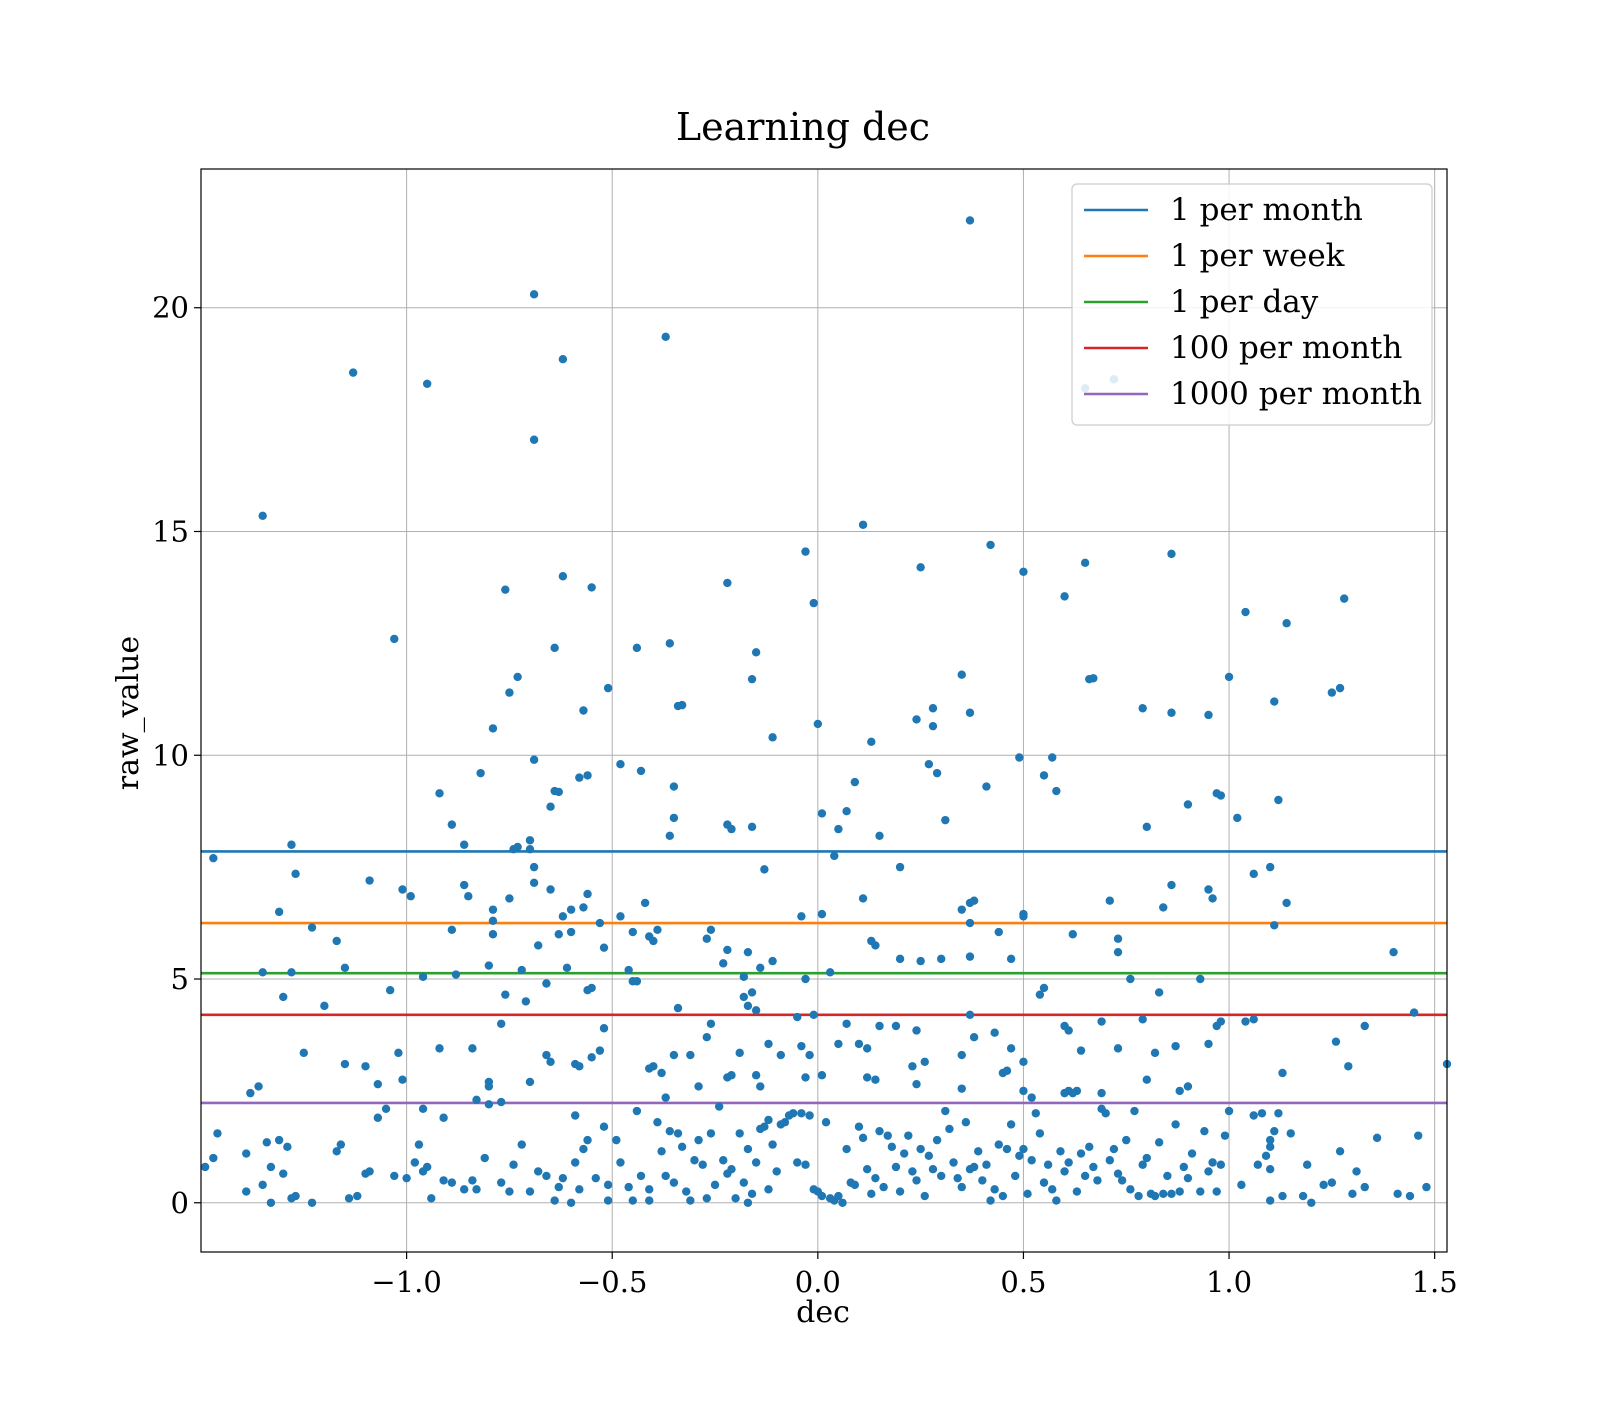 The image size is (1600, 1405). I want to click on chart-title: Learning dec, so click(803, 127).